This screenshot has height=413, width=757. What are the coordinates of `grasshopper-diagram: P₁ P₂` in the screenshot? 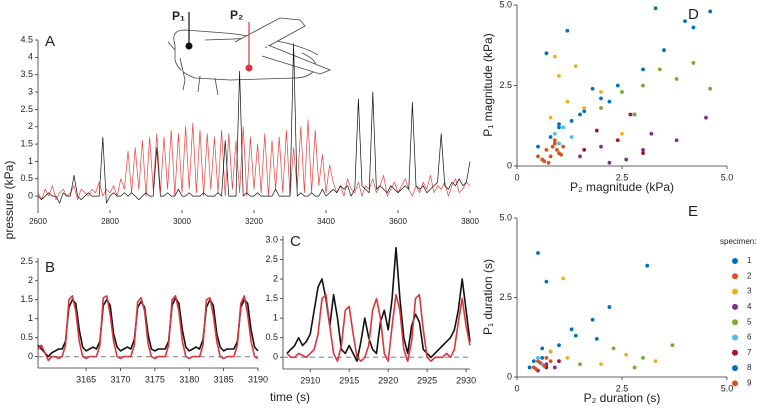 It's located at (249, 52).